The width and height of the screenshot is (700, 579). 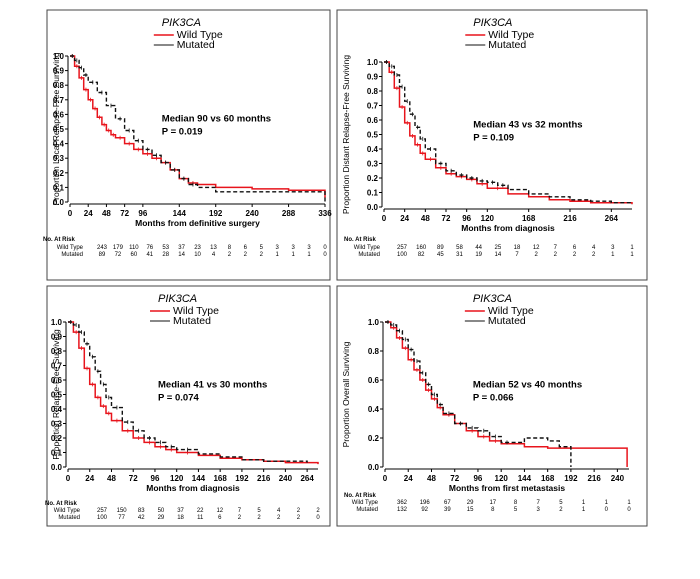 I want to click on risk-value: 100, so click(x=102, y=518).